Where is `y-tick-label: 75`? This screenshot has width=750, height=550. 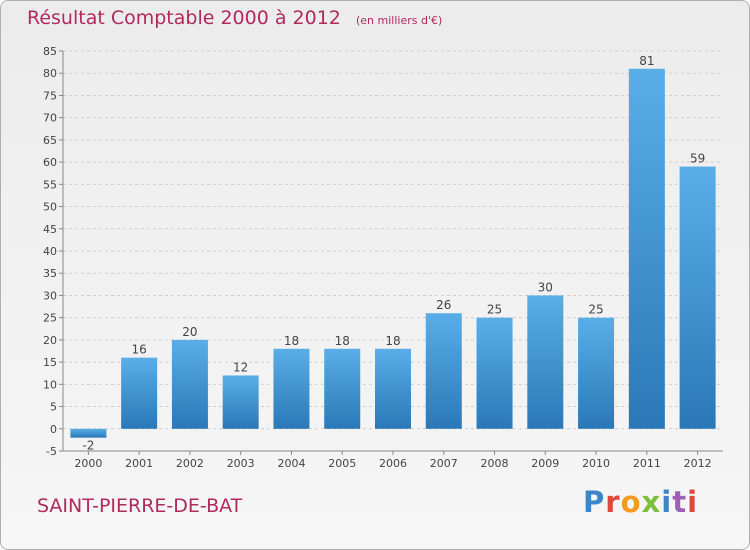 y-tick-label: 75 is located at coordinates (50, 95).